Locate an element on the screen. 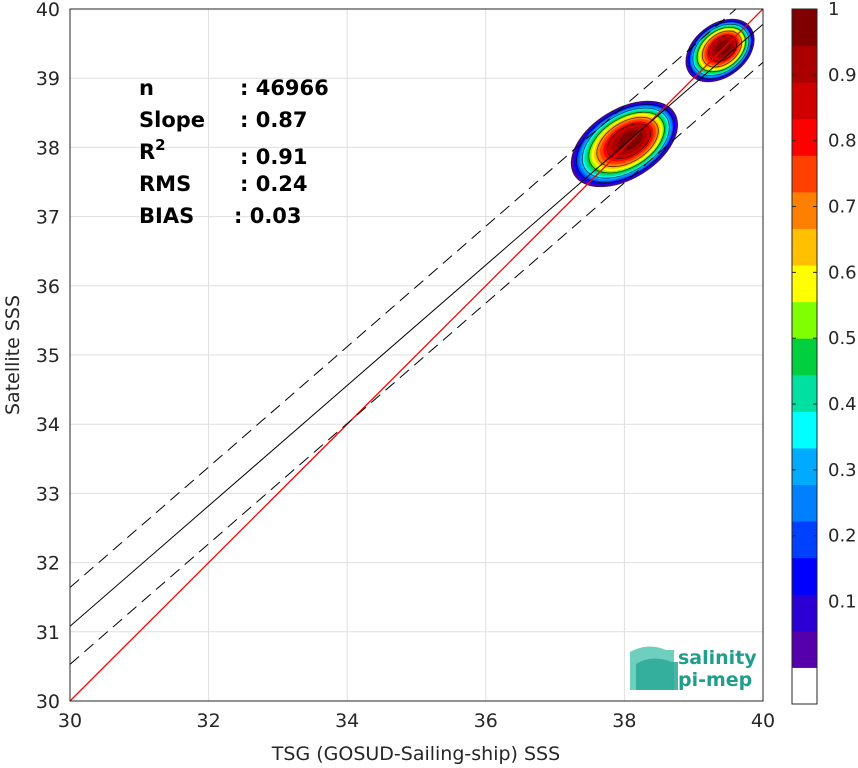  y-tick-label: 36 is located at coordinates (48, 287).